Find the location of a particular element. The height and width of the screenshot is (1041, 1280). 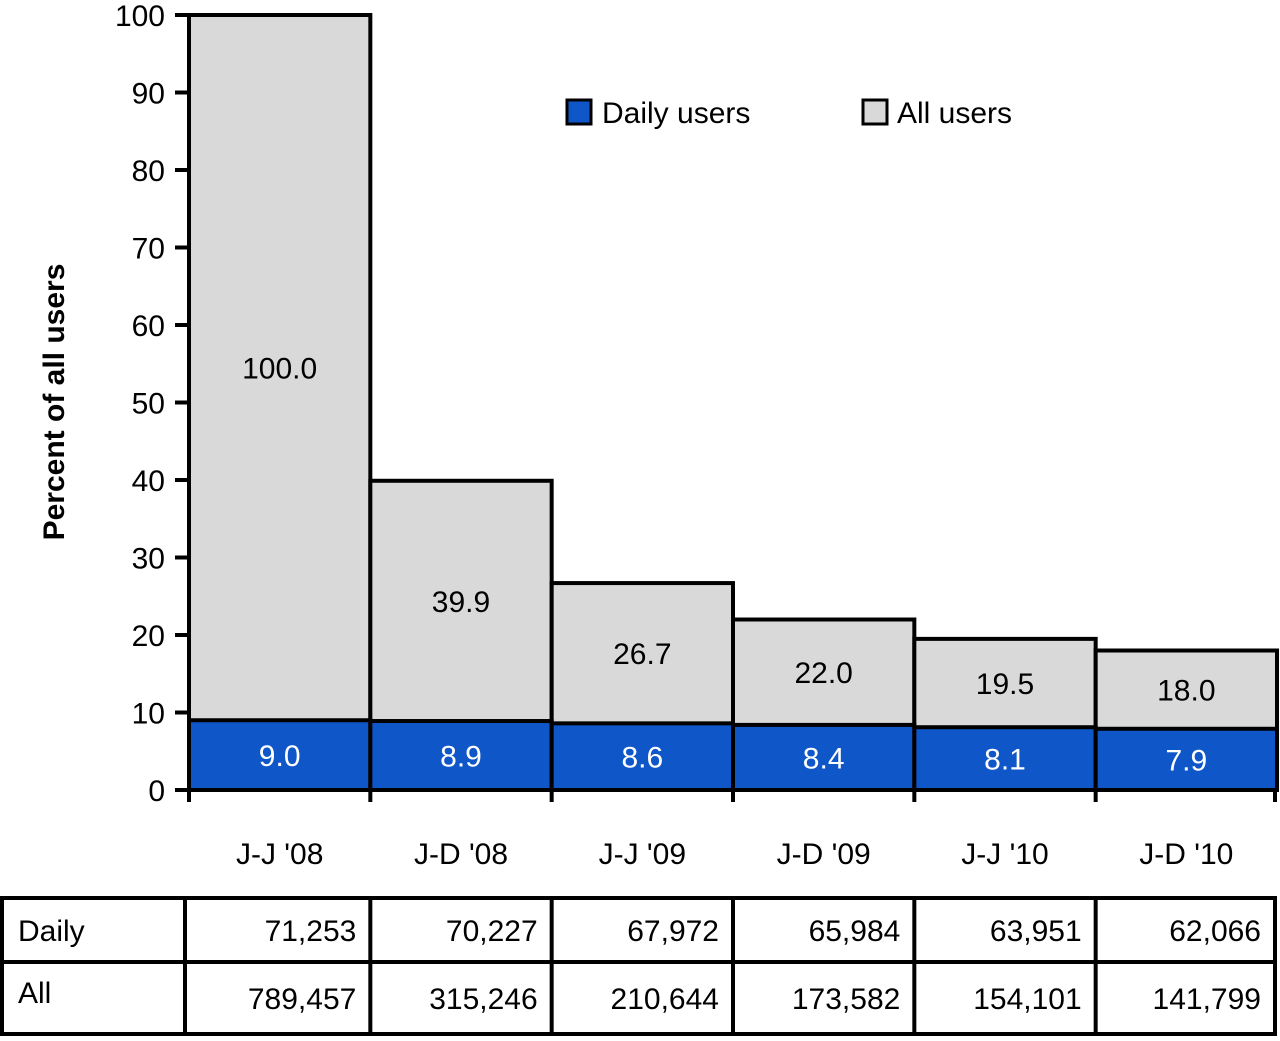

legend: Daily users All users is located at coordinates (788, 113).